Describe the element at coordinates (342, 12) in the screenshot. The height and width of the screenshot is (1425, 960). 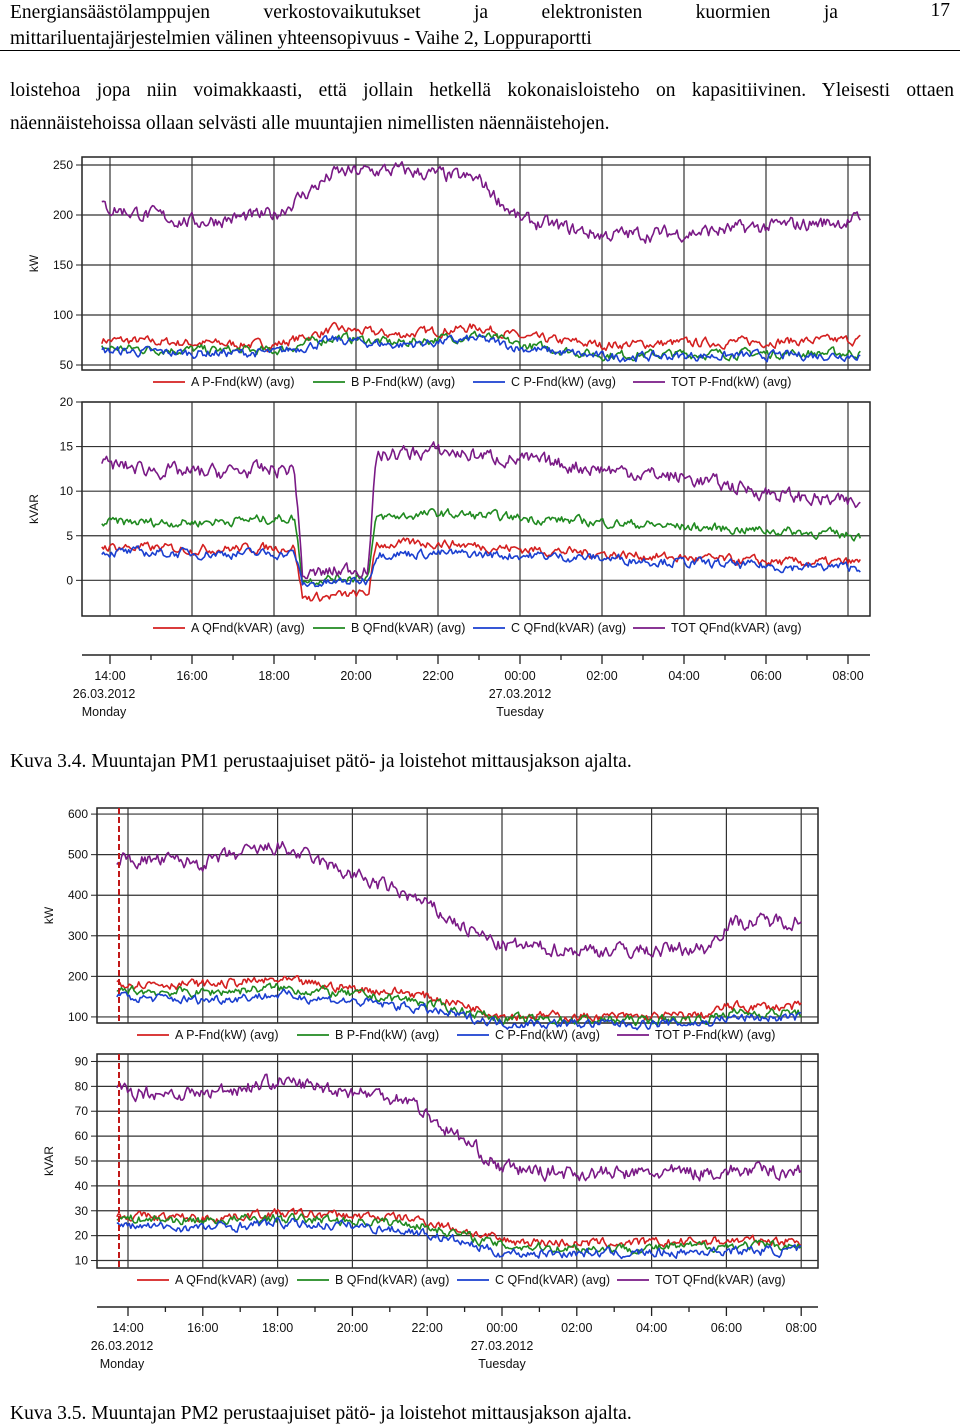
I see `header-word: verkostovaikutukset` at that location.